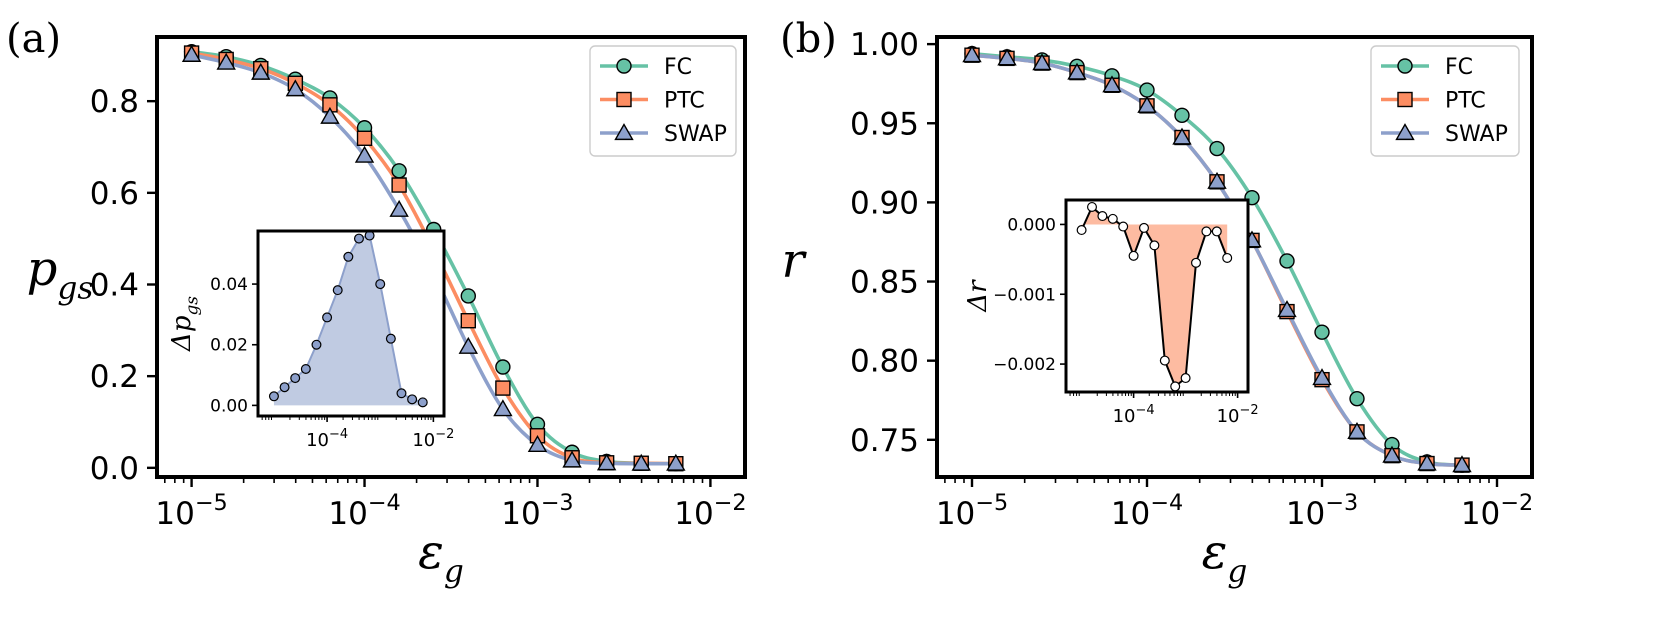  Describe the element at coordinates (884, 283) in the screenshot. I see `y-tick-label: 0.85` at that location.